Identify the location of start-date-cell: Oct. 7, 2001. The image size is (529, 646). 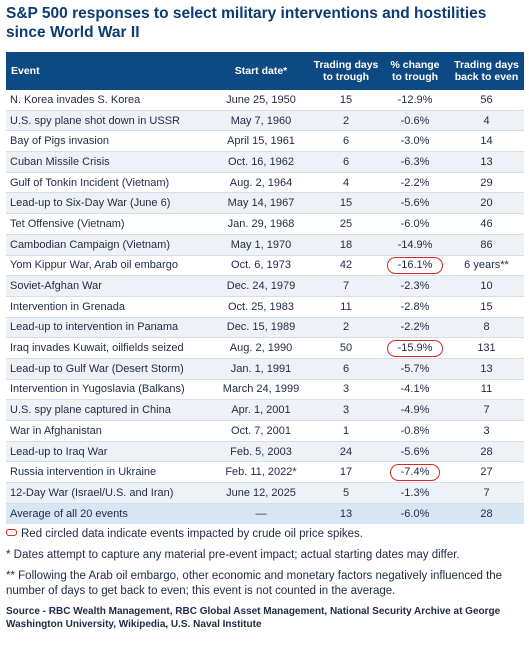
(261, 430).